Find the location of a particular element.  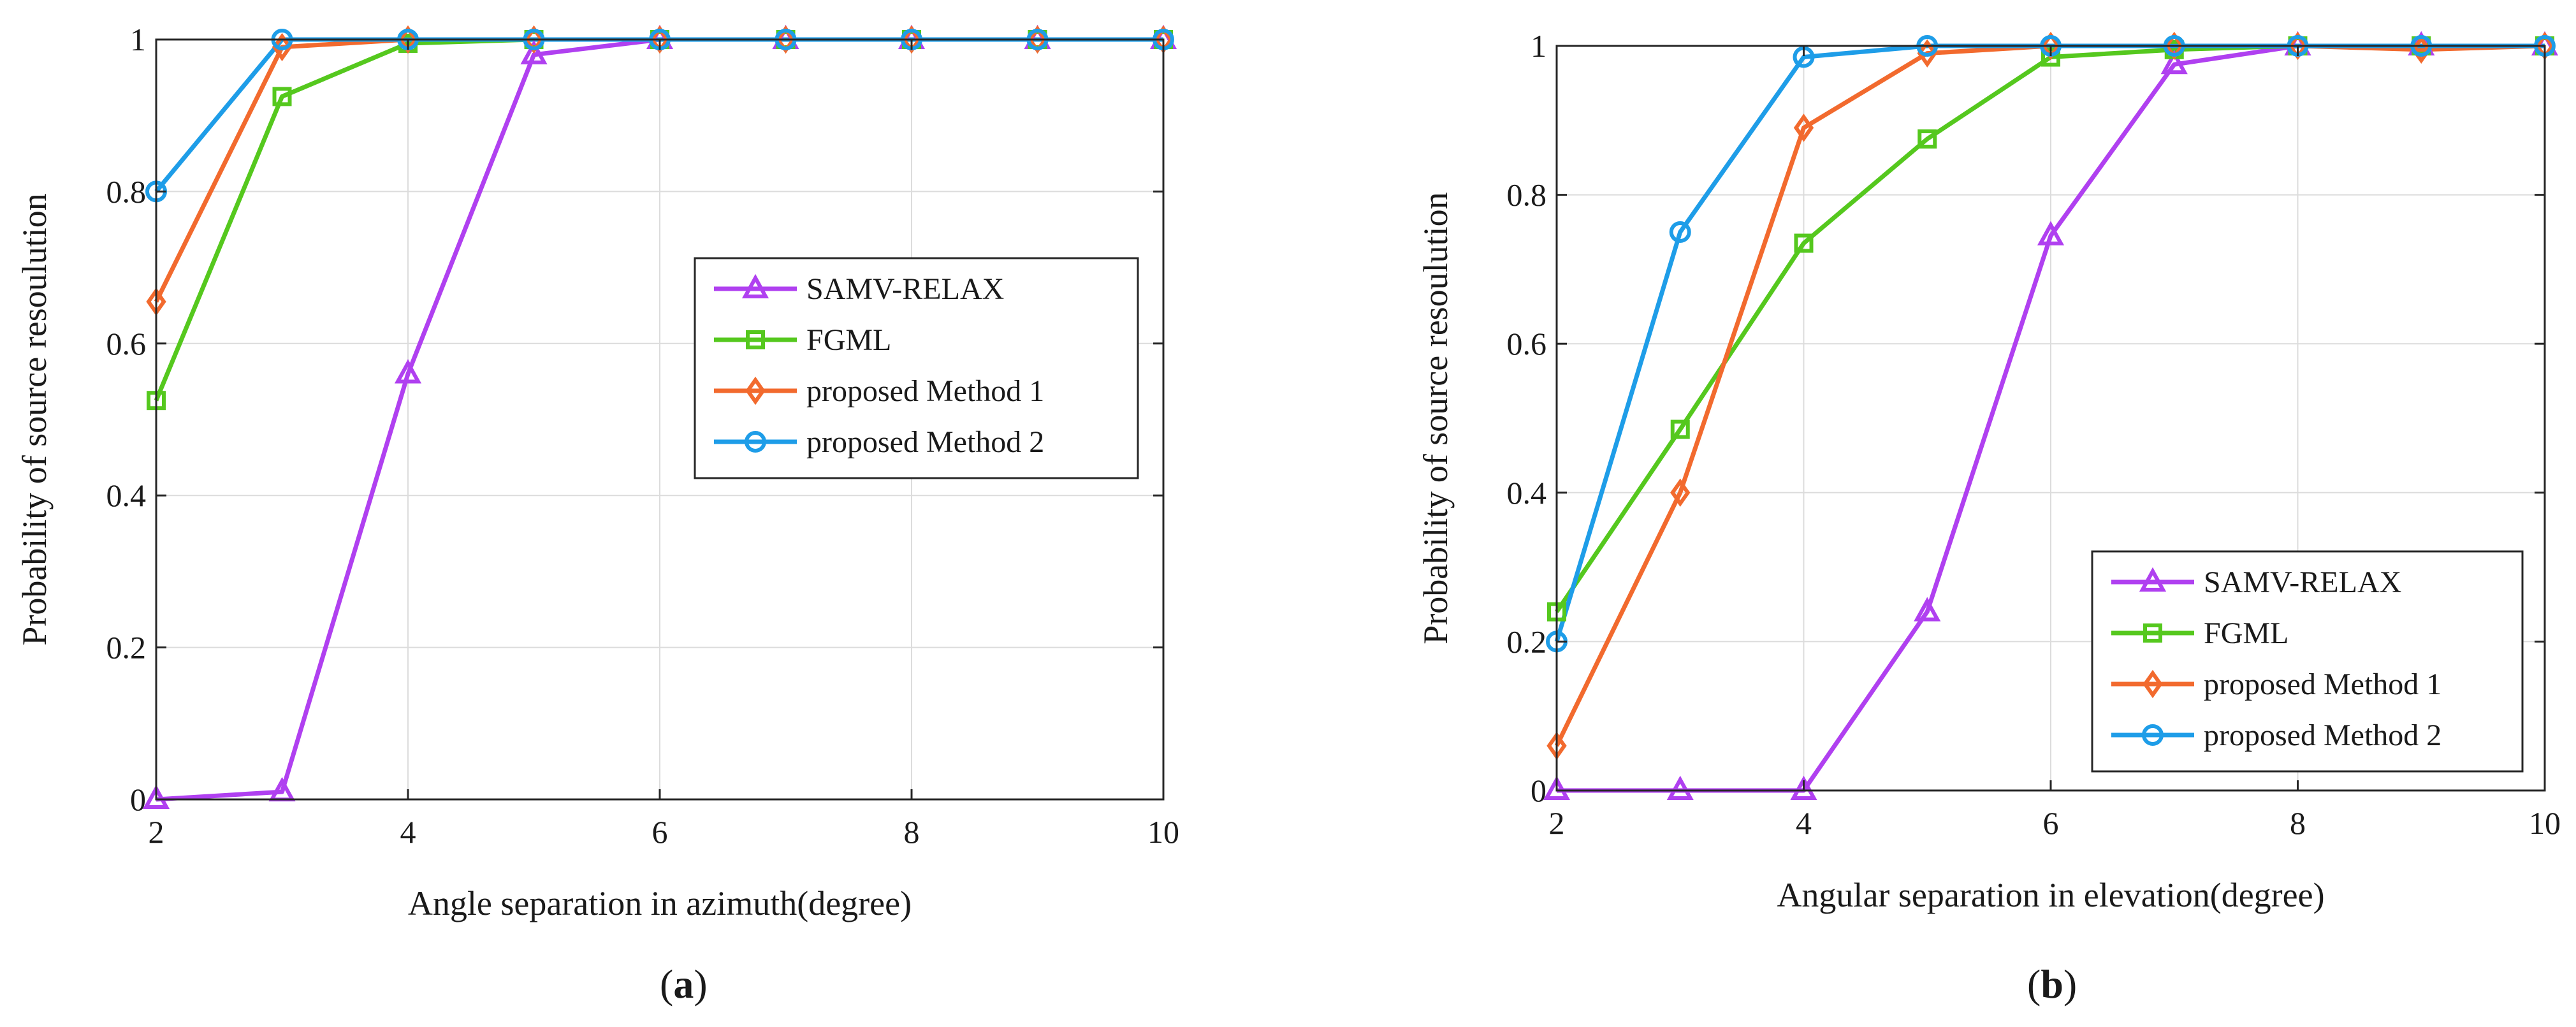

data-point-circle is located at coordinates (1680, 232).